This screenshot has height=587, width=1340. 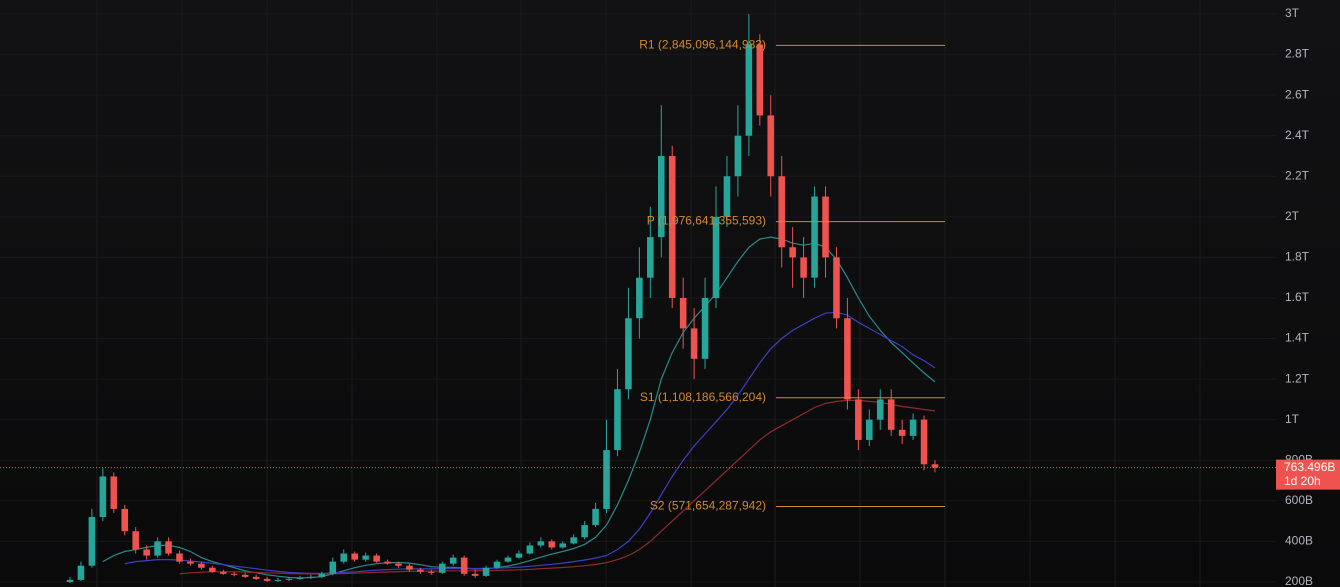 What do you see at coordinates (1292, 13) in the screenshot?
I see `y-tick-label: 3T` at bounding box center [1292, 13].